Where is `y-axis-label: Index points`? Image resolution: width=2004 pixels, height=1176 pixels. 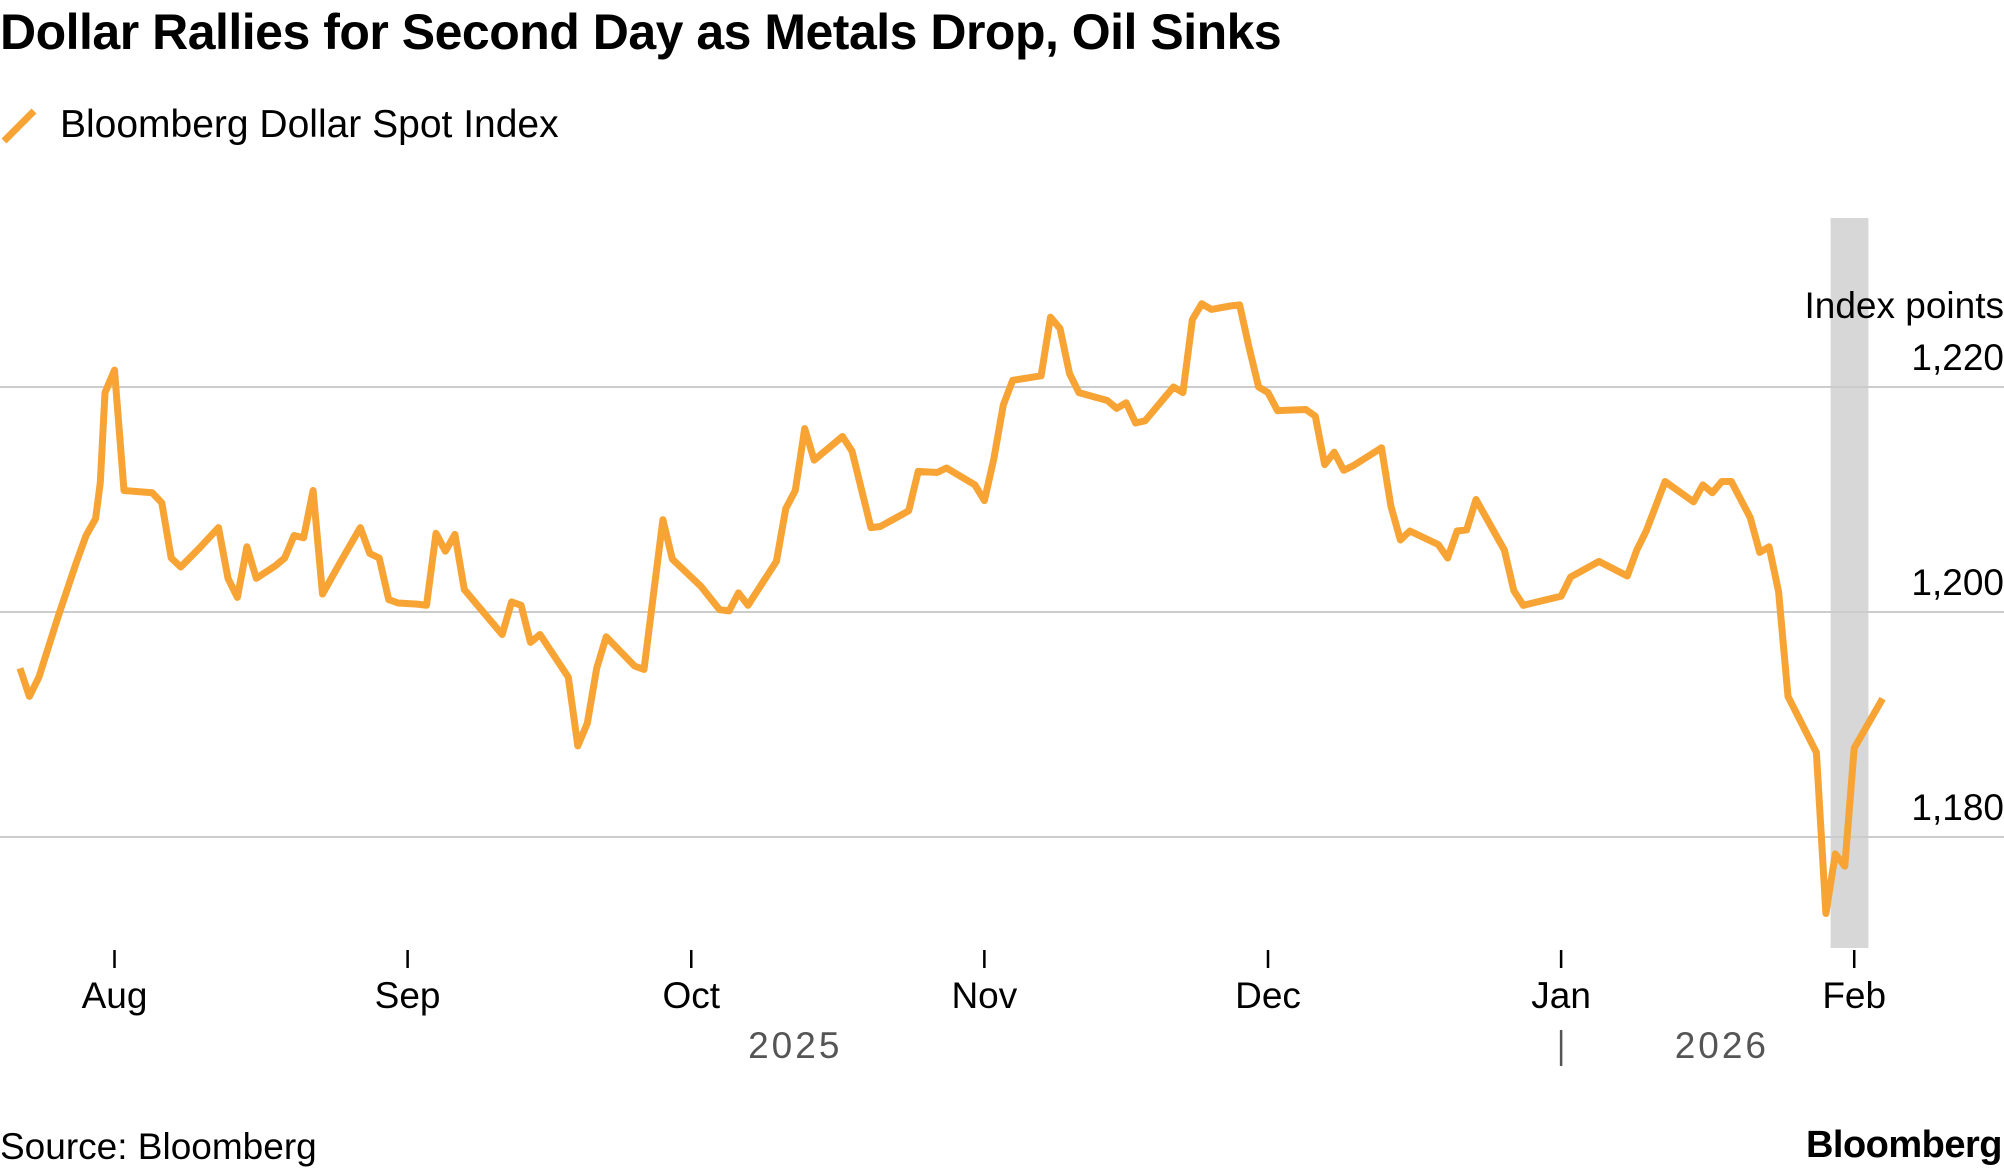
y-axis-label: Index points is located at coordinates (1904, 305).